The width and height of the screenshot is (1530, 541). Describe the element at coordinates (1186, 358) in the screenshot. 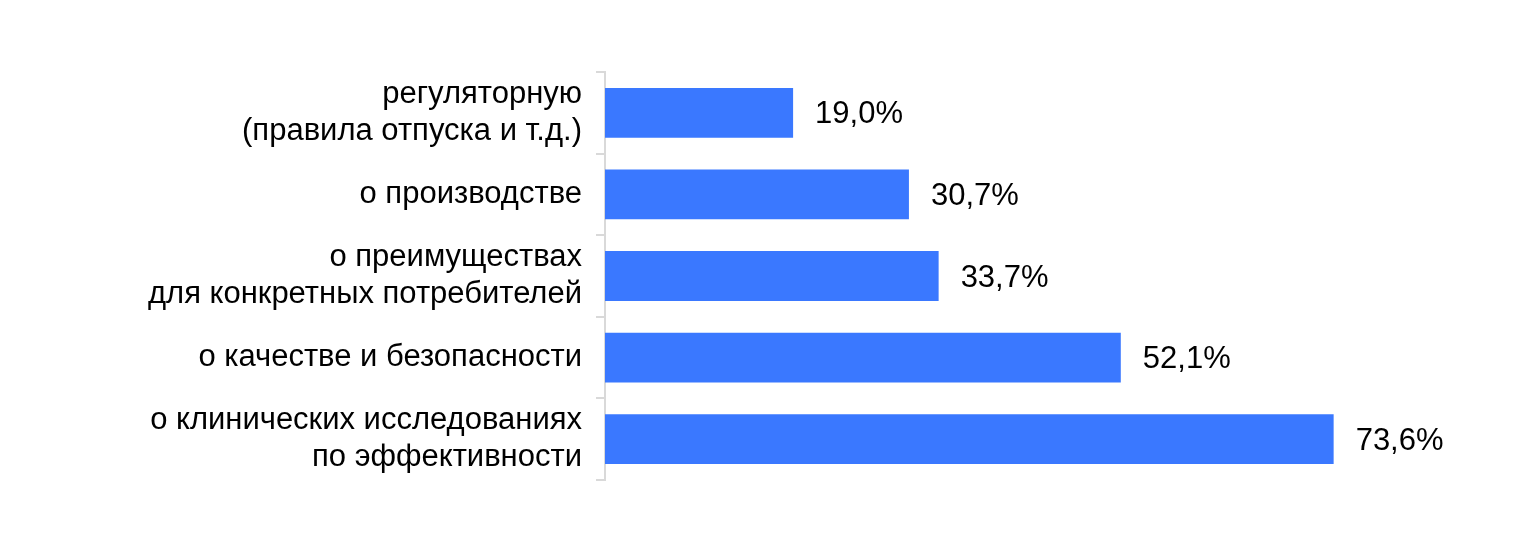

I see `data-label: 52,1%` at that location.